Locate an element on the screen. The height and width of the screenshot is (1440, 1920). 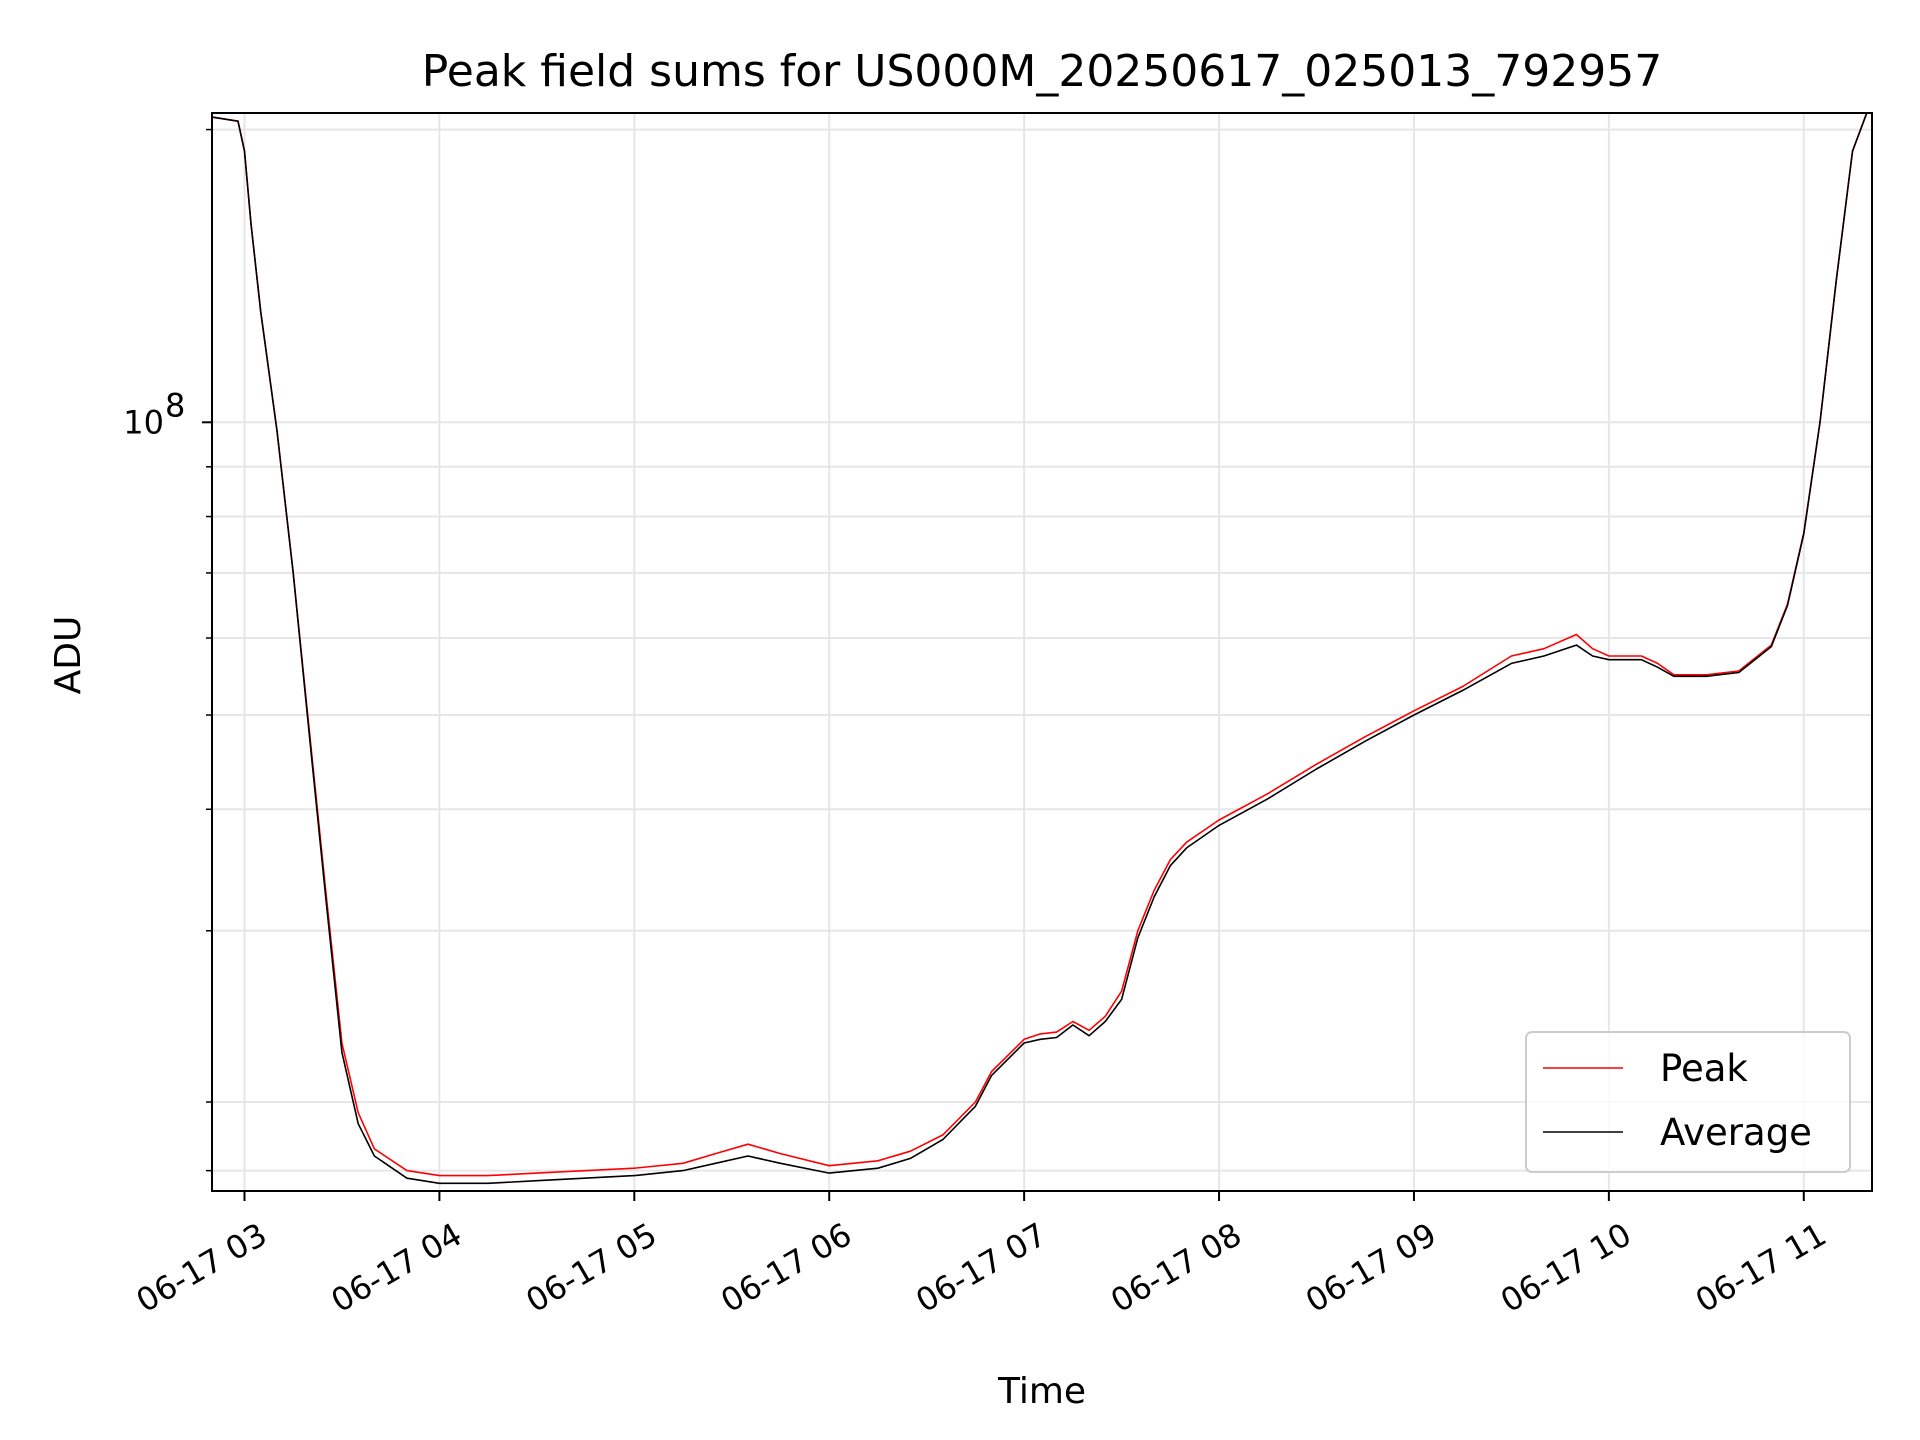
legend-box is located at coordinates (1688, 1102).